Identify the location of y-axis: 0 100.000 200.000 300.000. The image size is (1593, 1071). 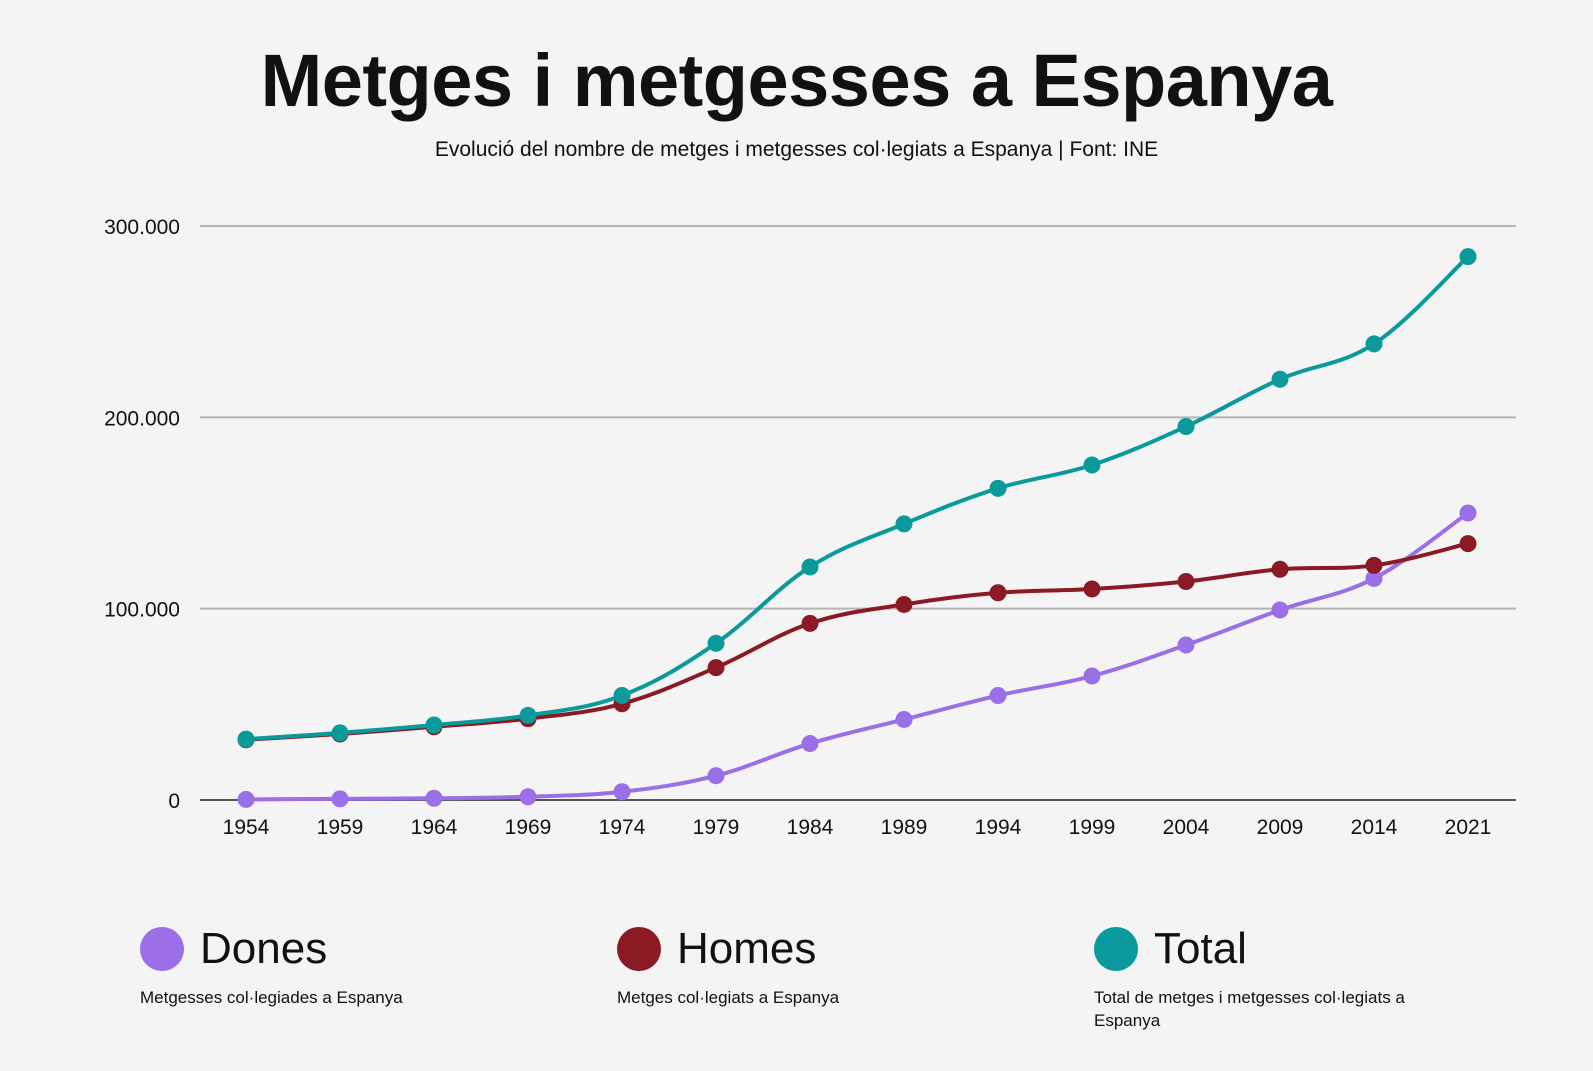
(142, 514).